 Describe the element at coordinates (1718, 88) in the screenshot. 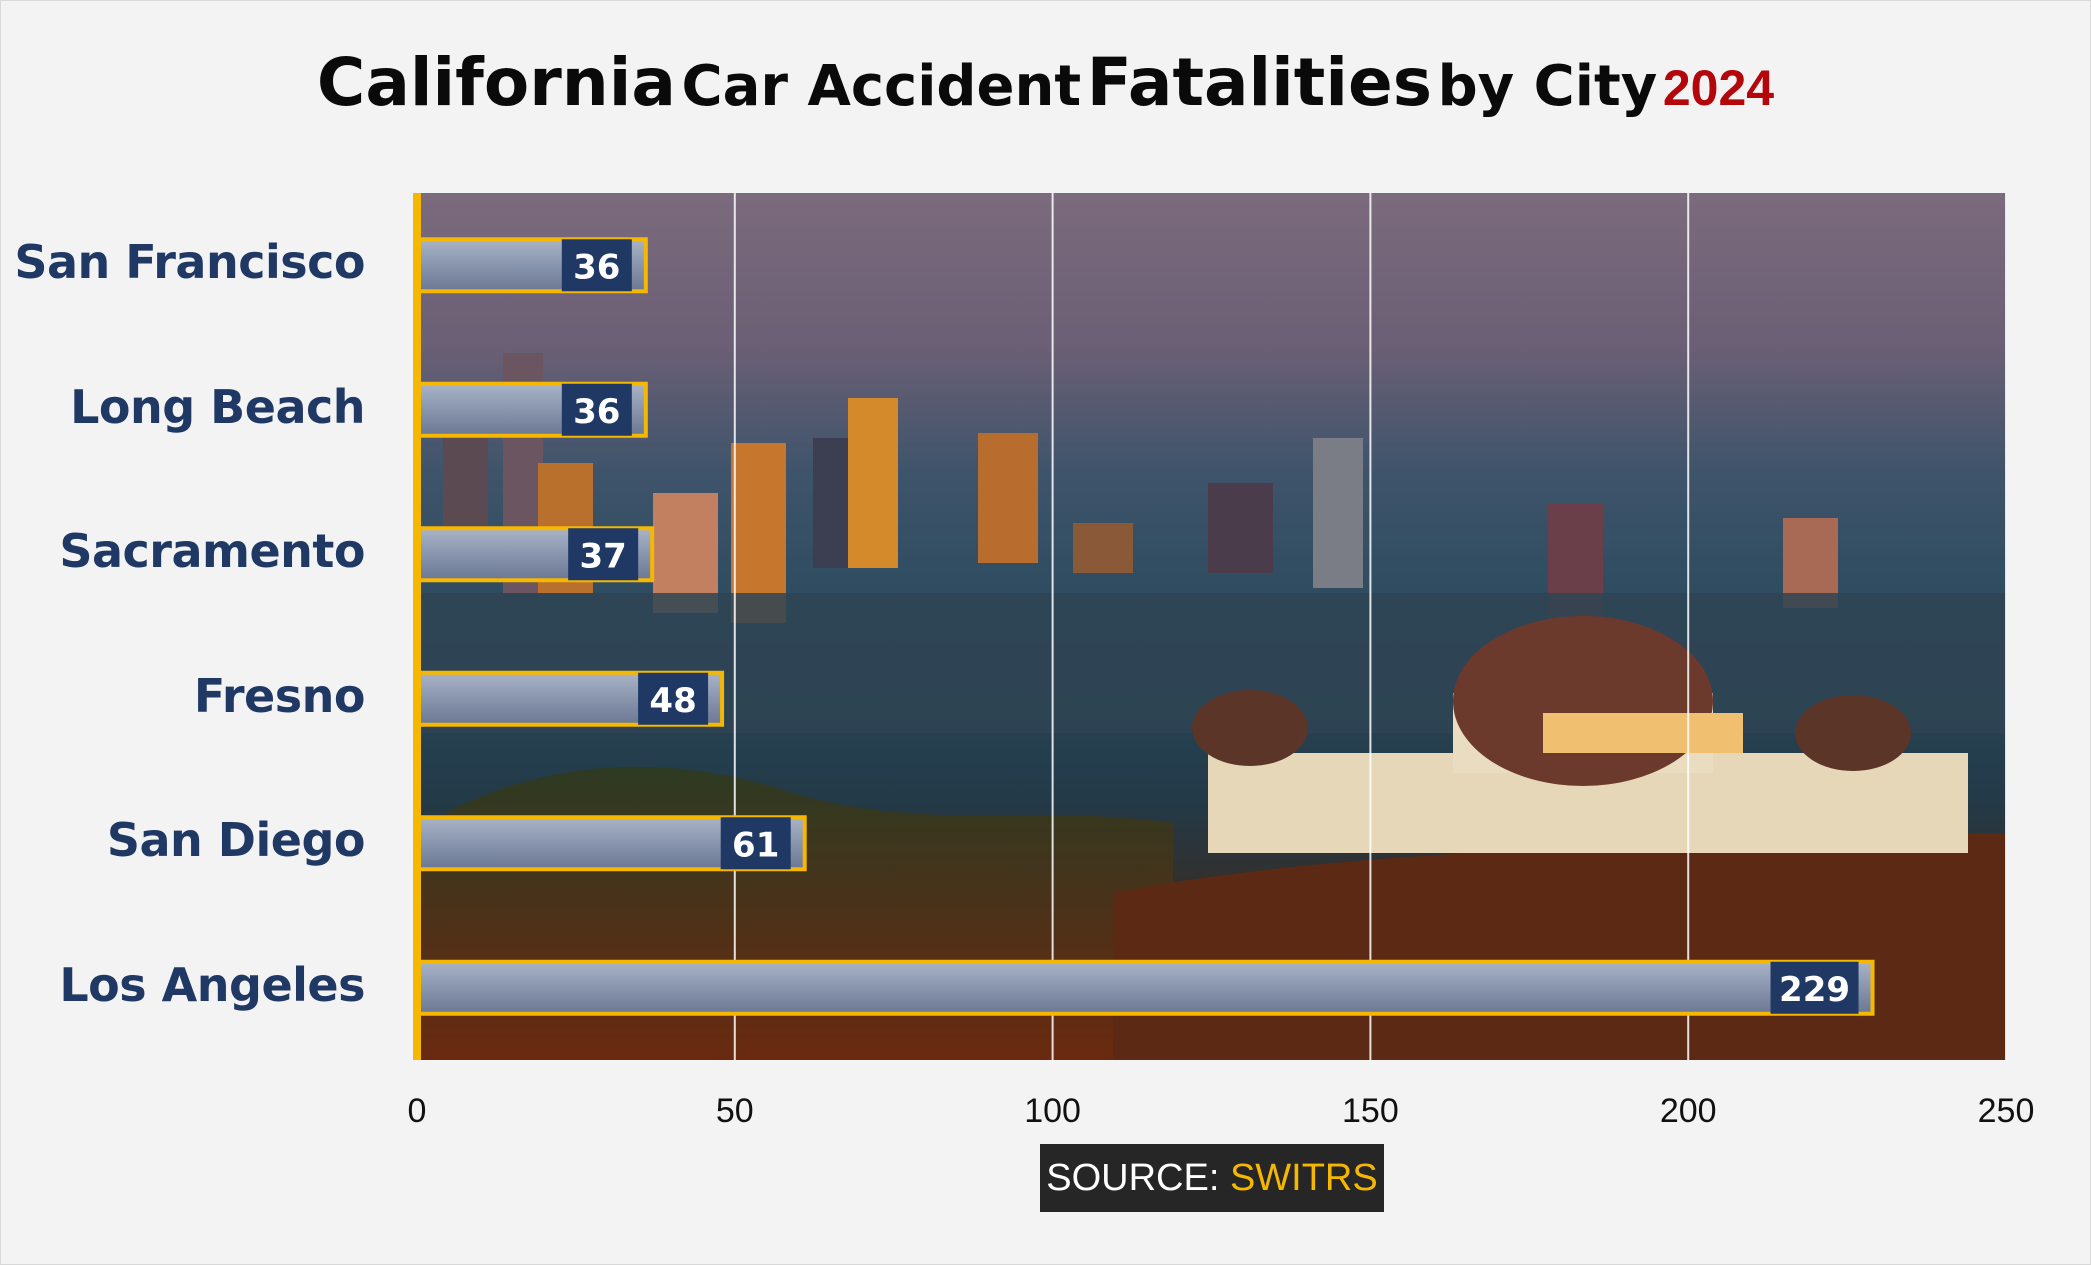

I see `title-year: 2024` at that location.